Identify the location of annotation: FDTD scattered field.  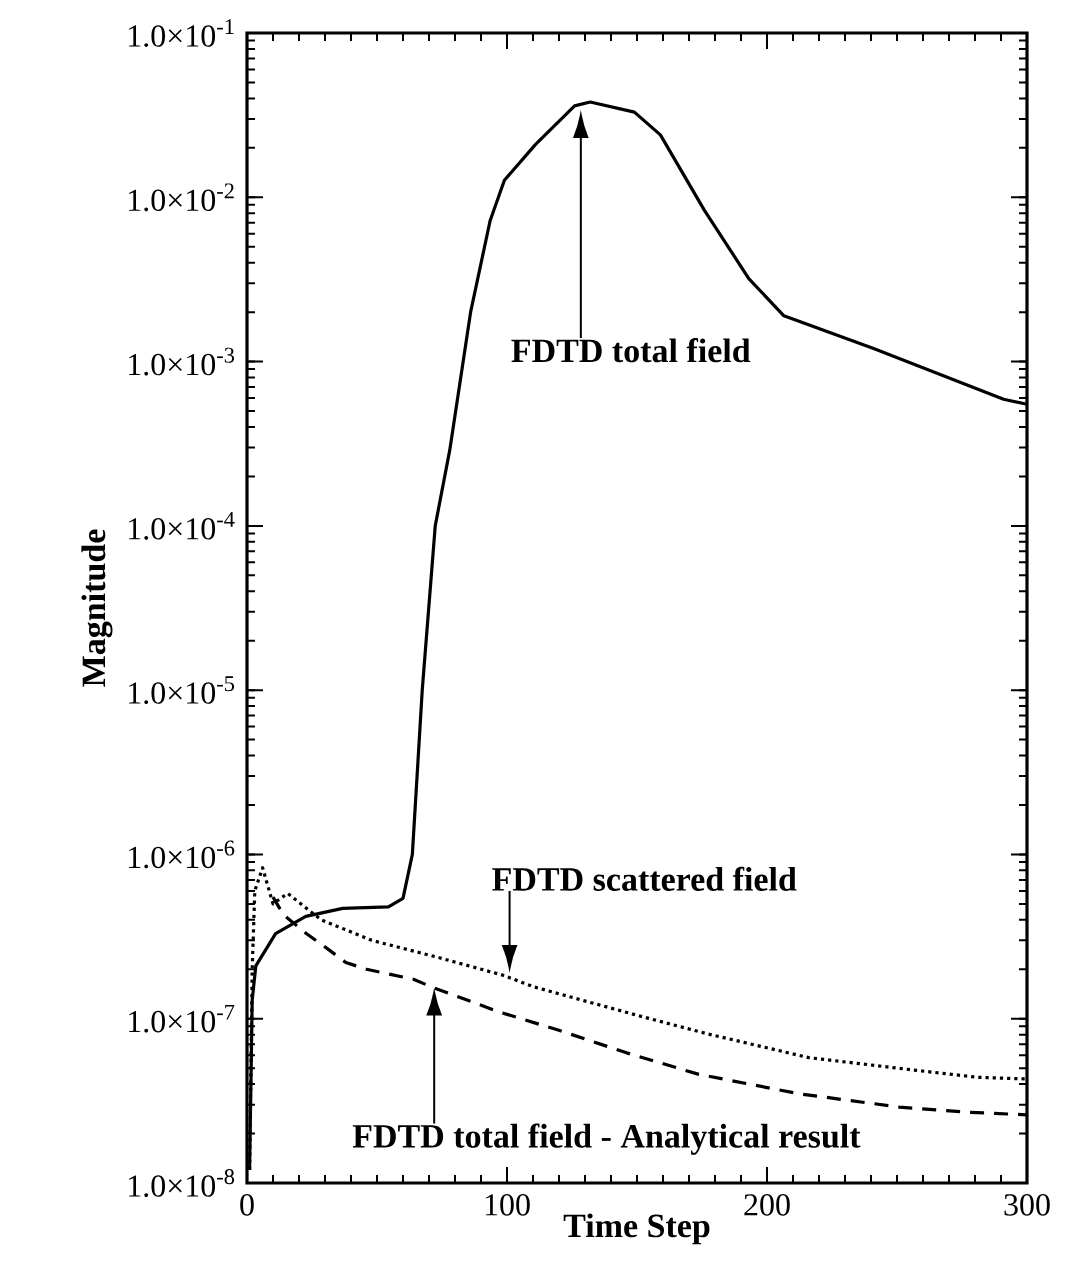
(644, 878).